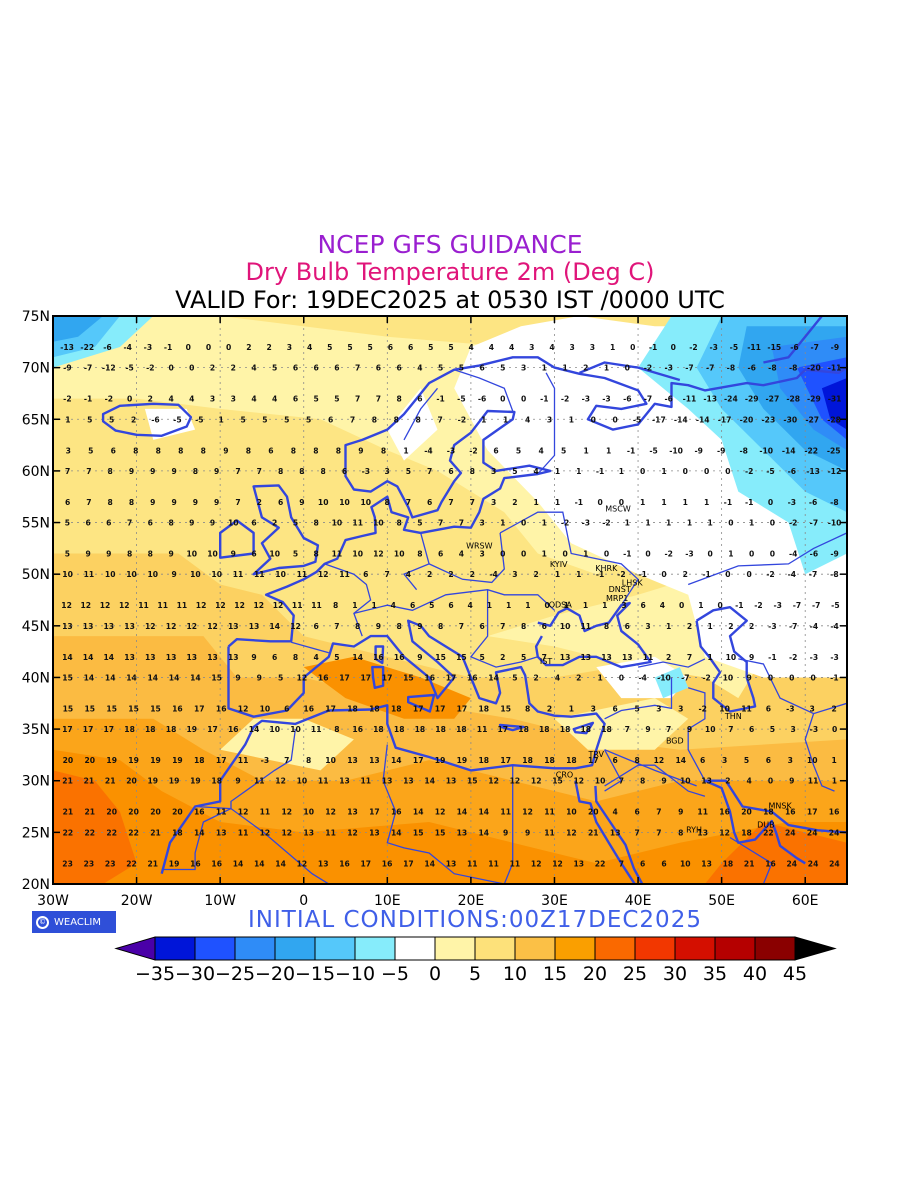 The image size is (900, 1200). I want to click on lon-label: 10W, so click(220, 901).